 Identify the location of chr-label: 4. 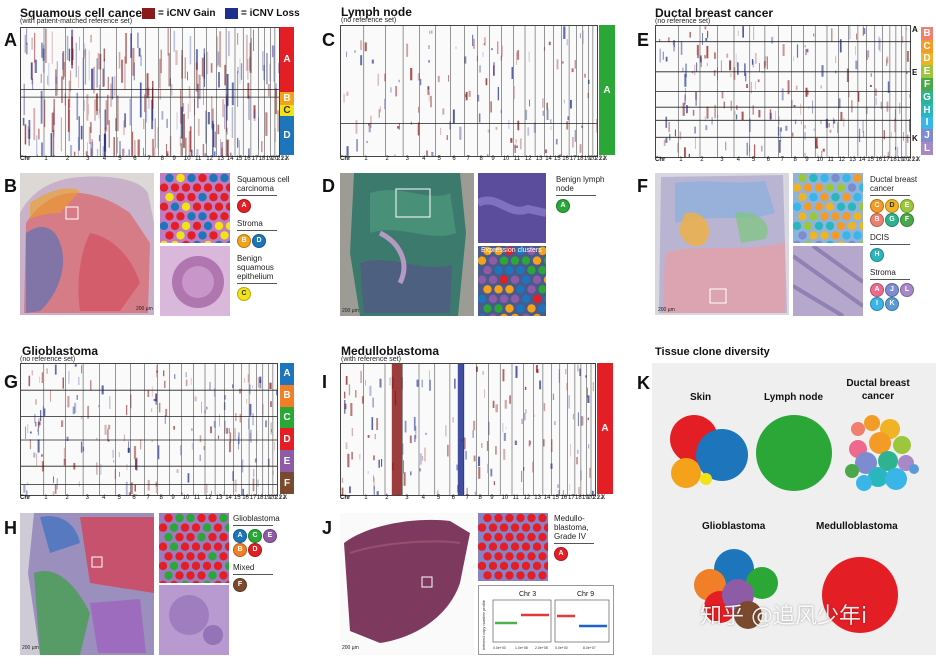
(738, 160).